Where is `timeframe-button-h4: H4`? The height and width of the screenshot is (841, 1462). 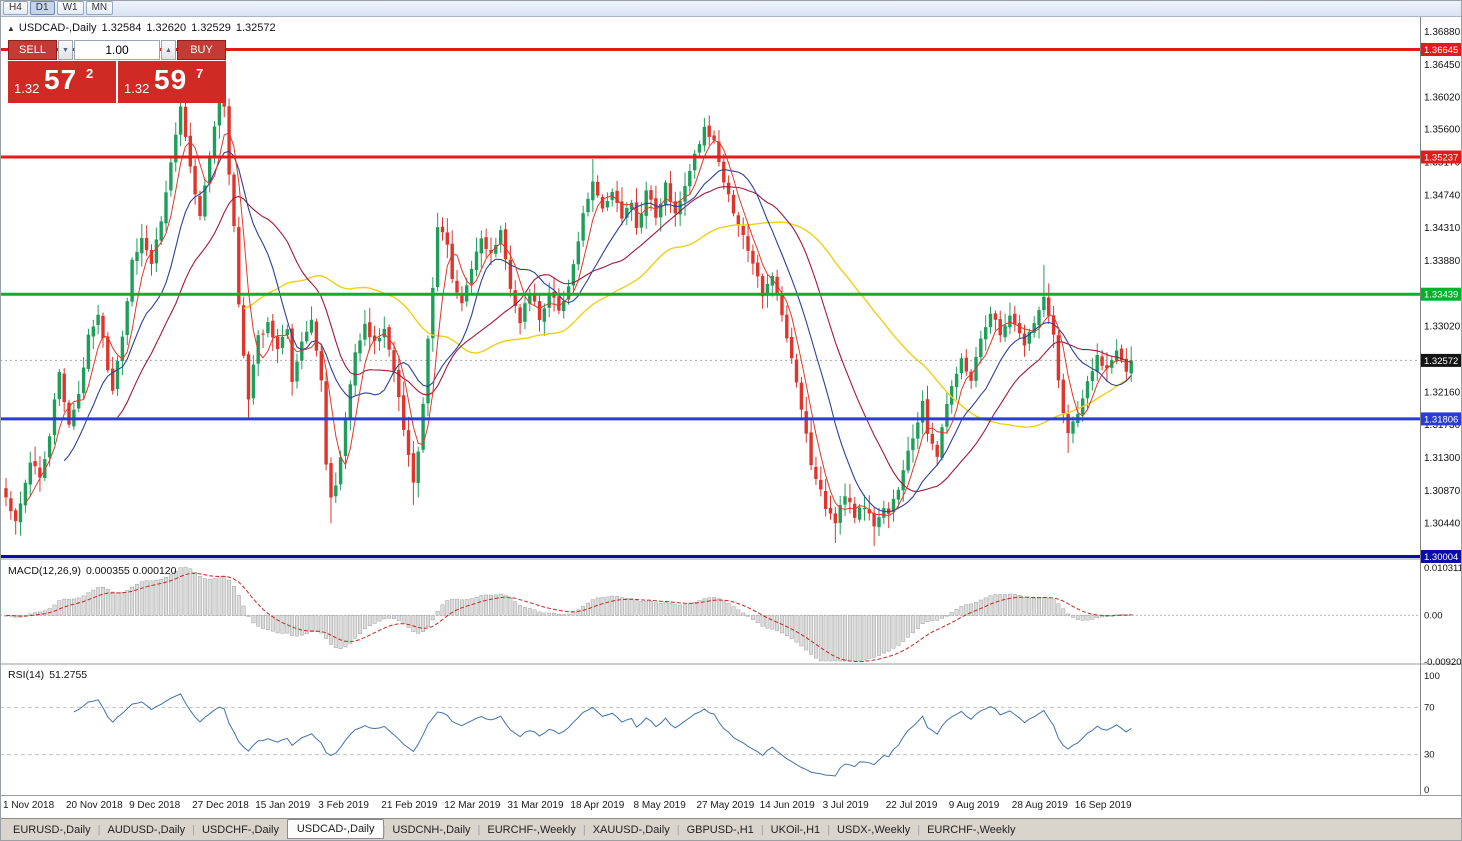
timeframe-button-h4: H4 is located at coordinates (15, 8).